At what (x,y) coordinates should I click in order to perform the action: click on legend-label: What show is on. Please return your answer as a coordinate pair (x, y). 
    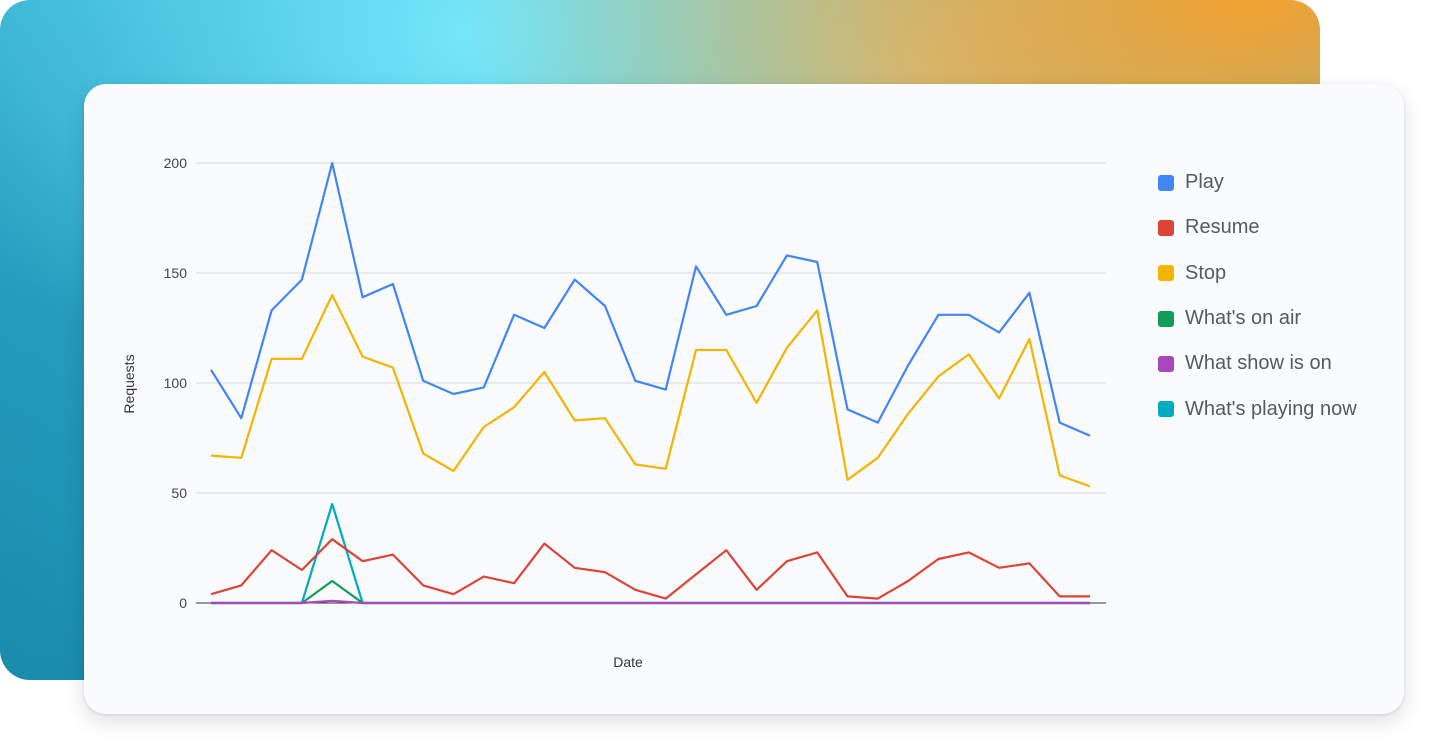
    Looking at the image, I should click on (1258, 363).